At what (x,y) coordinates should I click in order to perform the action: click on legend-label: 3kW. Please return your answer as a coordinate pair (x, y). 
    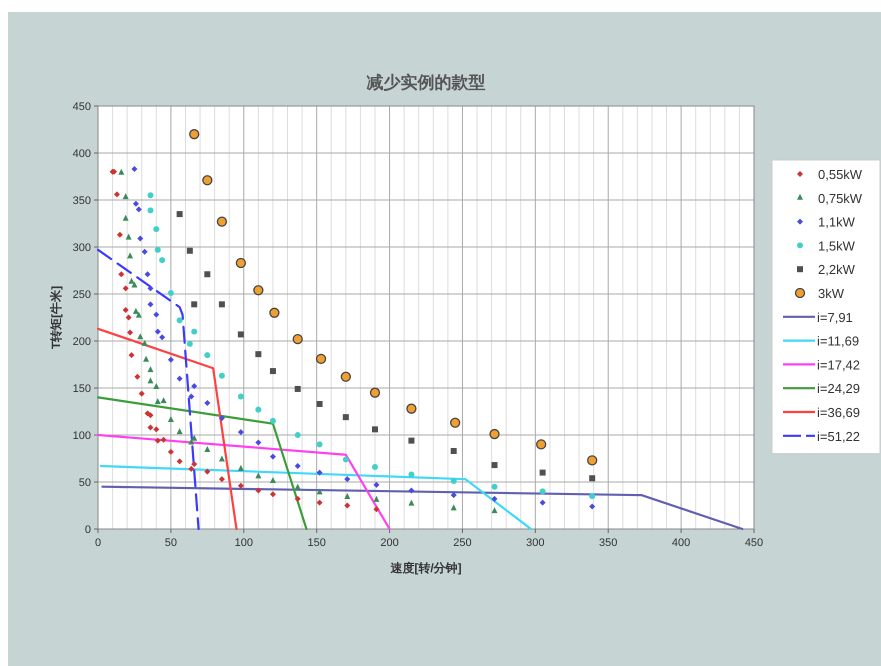
    Looking at the image, I should click on (831, 293).